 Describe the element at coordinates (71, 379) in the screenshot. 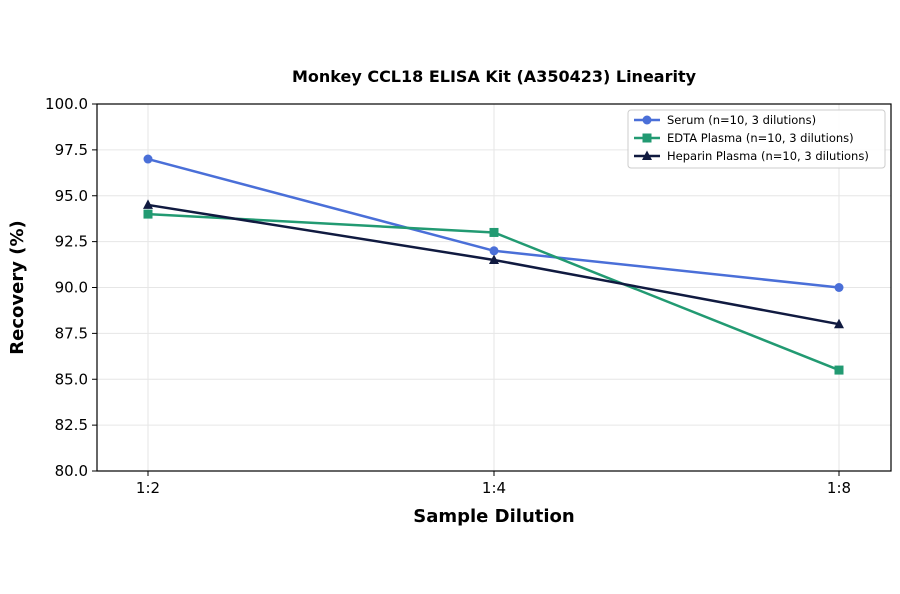

I see `y-tick-label: 85.0` at that location.